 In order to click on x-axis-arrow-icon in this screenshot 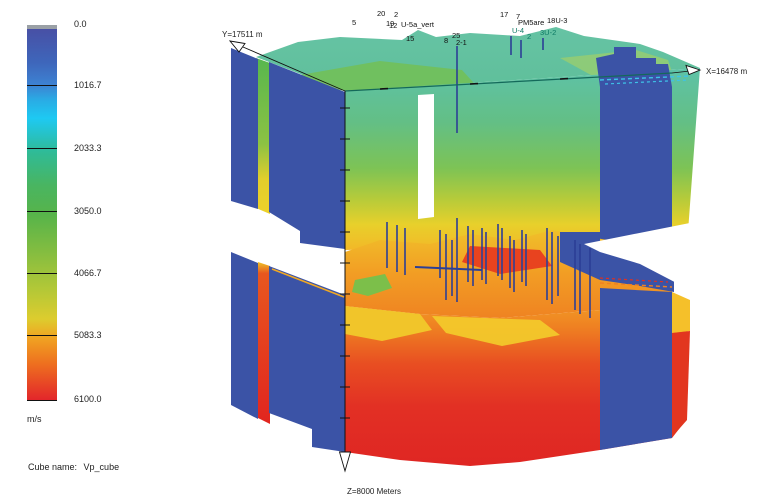, I will do `click(693, 70)`.